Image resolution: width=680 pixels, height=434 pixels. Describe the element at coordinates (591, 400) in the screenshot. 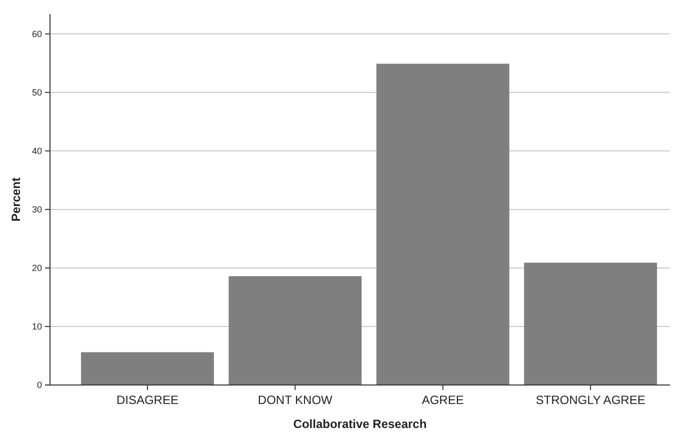

I see `x-tick-label: STRONGLY AGREE` at that location.